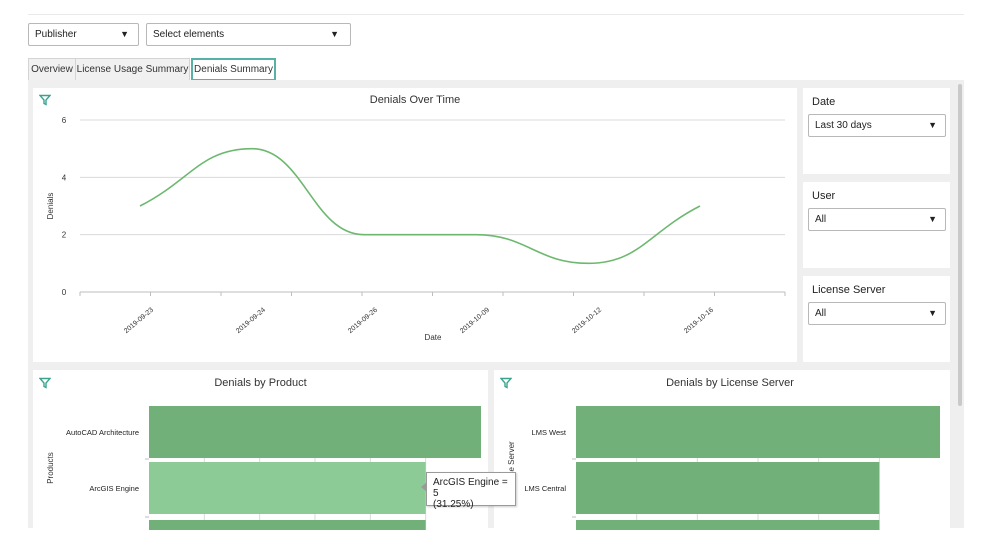 The image size is (999, 550). Describe the element at coordinates (50, 206) in the screenshot. I see `y-axis-label: Denials` at that location.